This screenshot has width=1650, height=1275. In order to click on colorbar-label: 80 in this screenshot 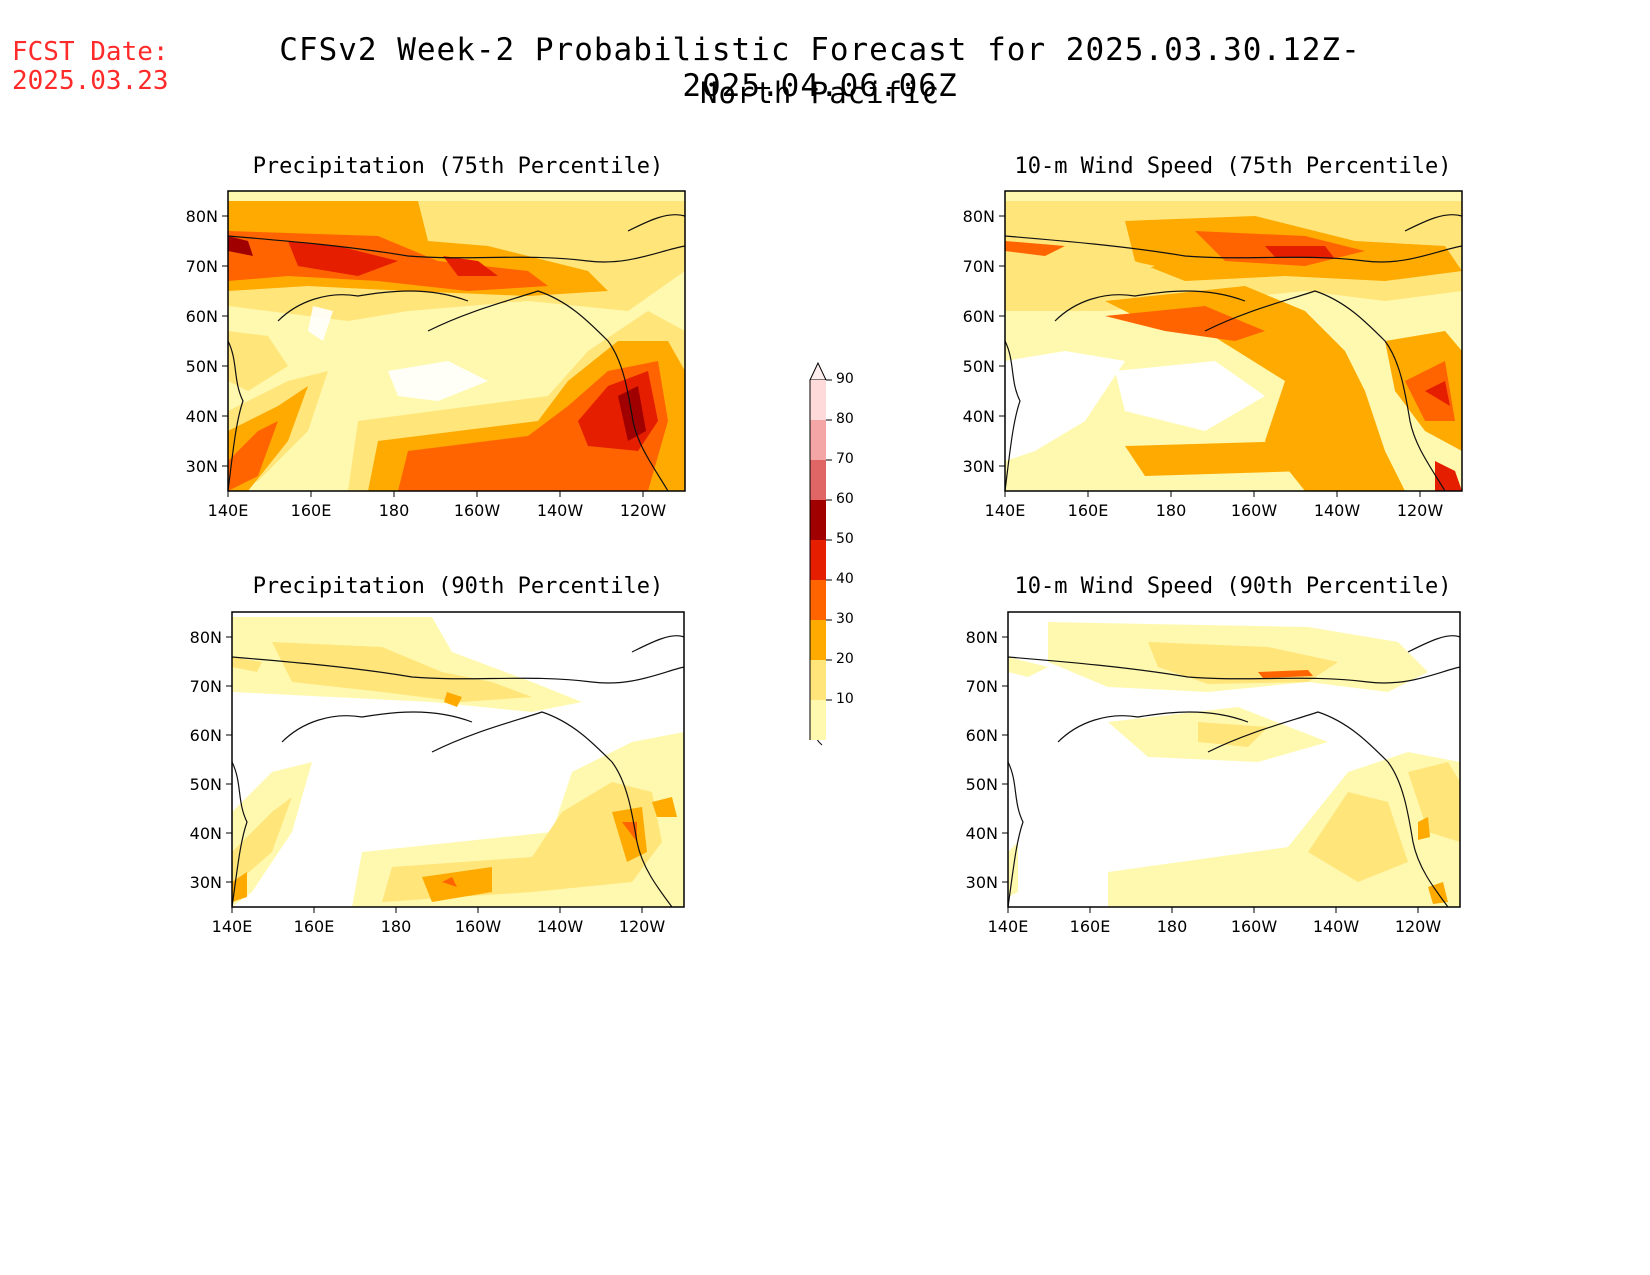, I will do `click(845, 419)`.